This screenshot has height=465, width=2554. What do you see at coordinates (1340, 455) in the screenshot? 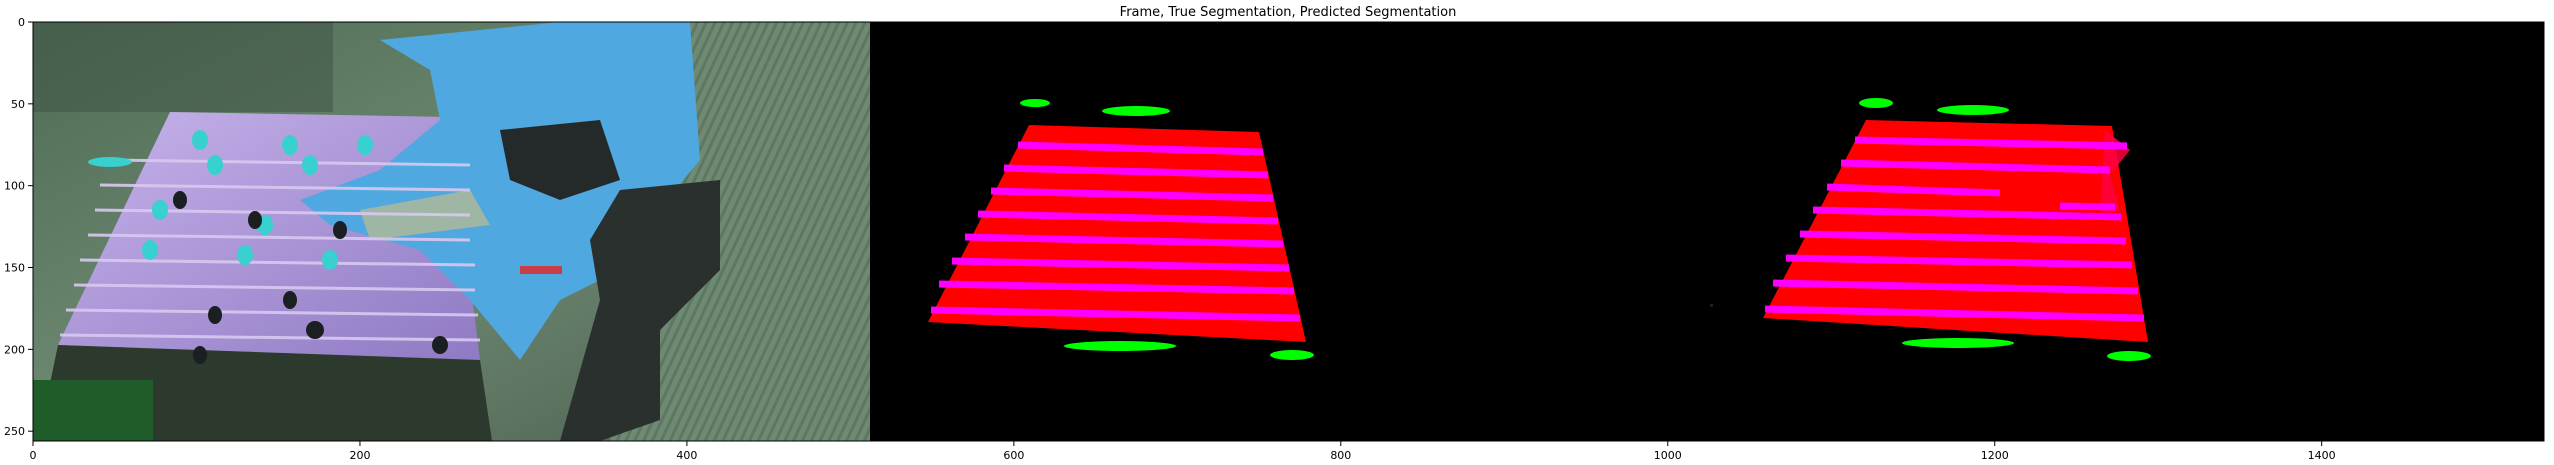
I see `x-tick-label: 800` at bounding box center [1340, 455].